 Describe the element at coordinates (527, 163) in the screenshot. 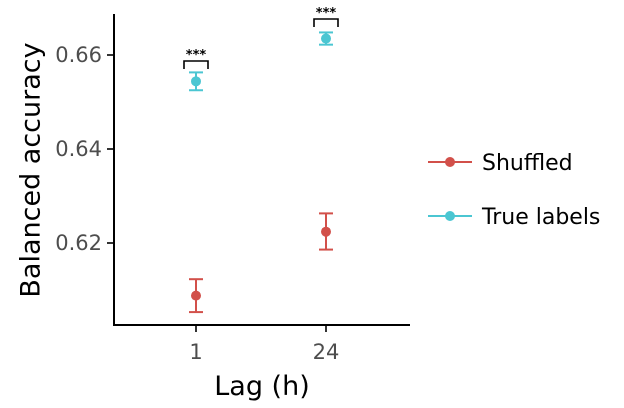

I see `legend-label: Shuffled` at that location.